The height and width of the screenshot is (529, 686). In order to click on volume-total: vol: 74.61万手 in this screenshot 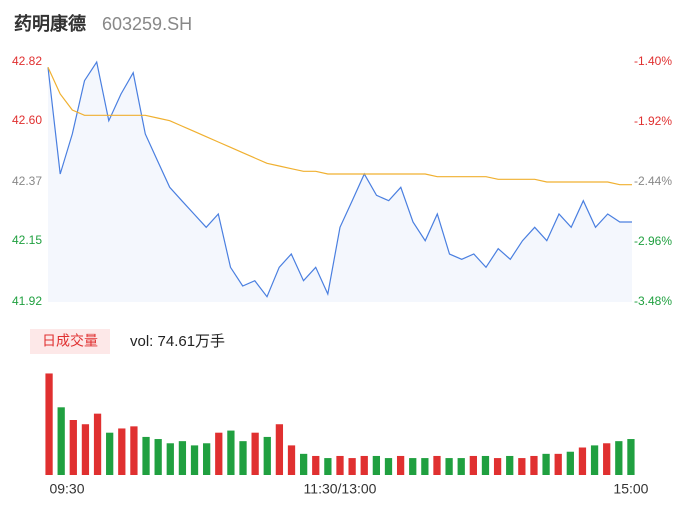, I will do `click(177, 341)`.